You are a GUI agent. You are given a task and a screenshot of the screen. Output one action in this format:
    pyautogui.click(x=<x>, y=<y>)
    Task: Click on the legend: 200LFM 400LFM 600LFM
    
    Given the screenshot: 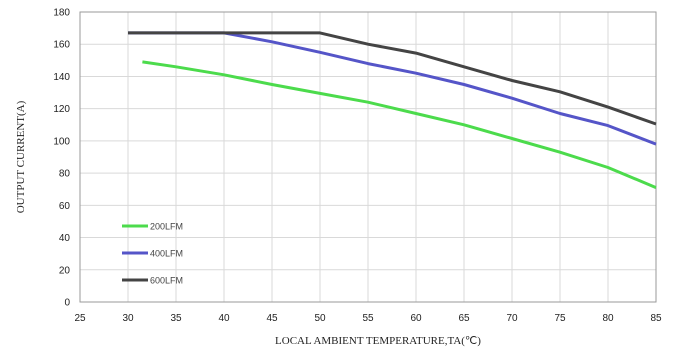 What is the action you would take?
    pyautogui.click(x=152, y=254)
    